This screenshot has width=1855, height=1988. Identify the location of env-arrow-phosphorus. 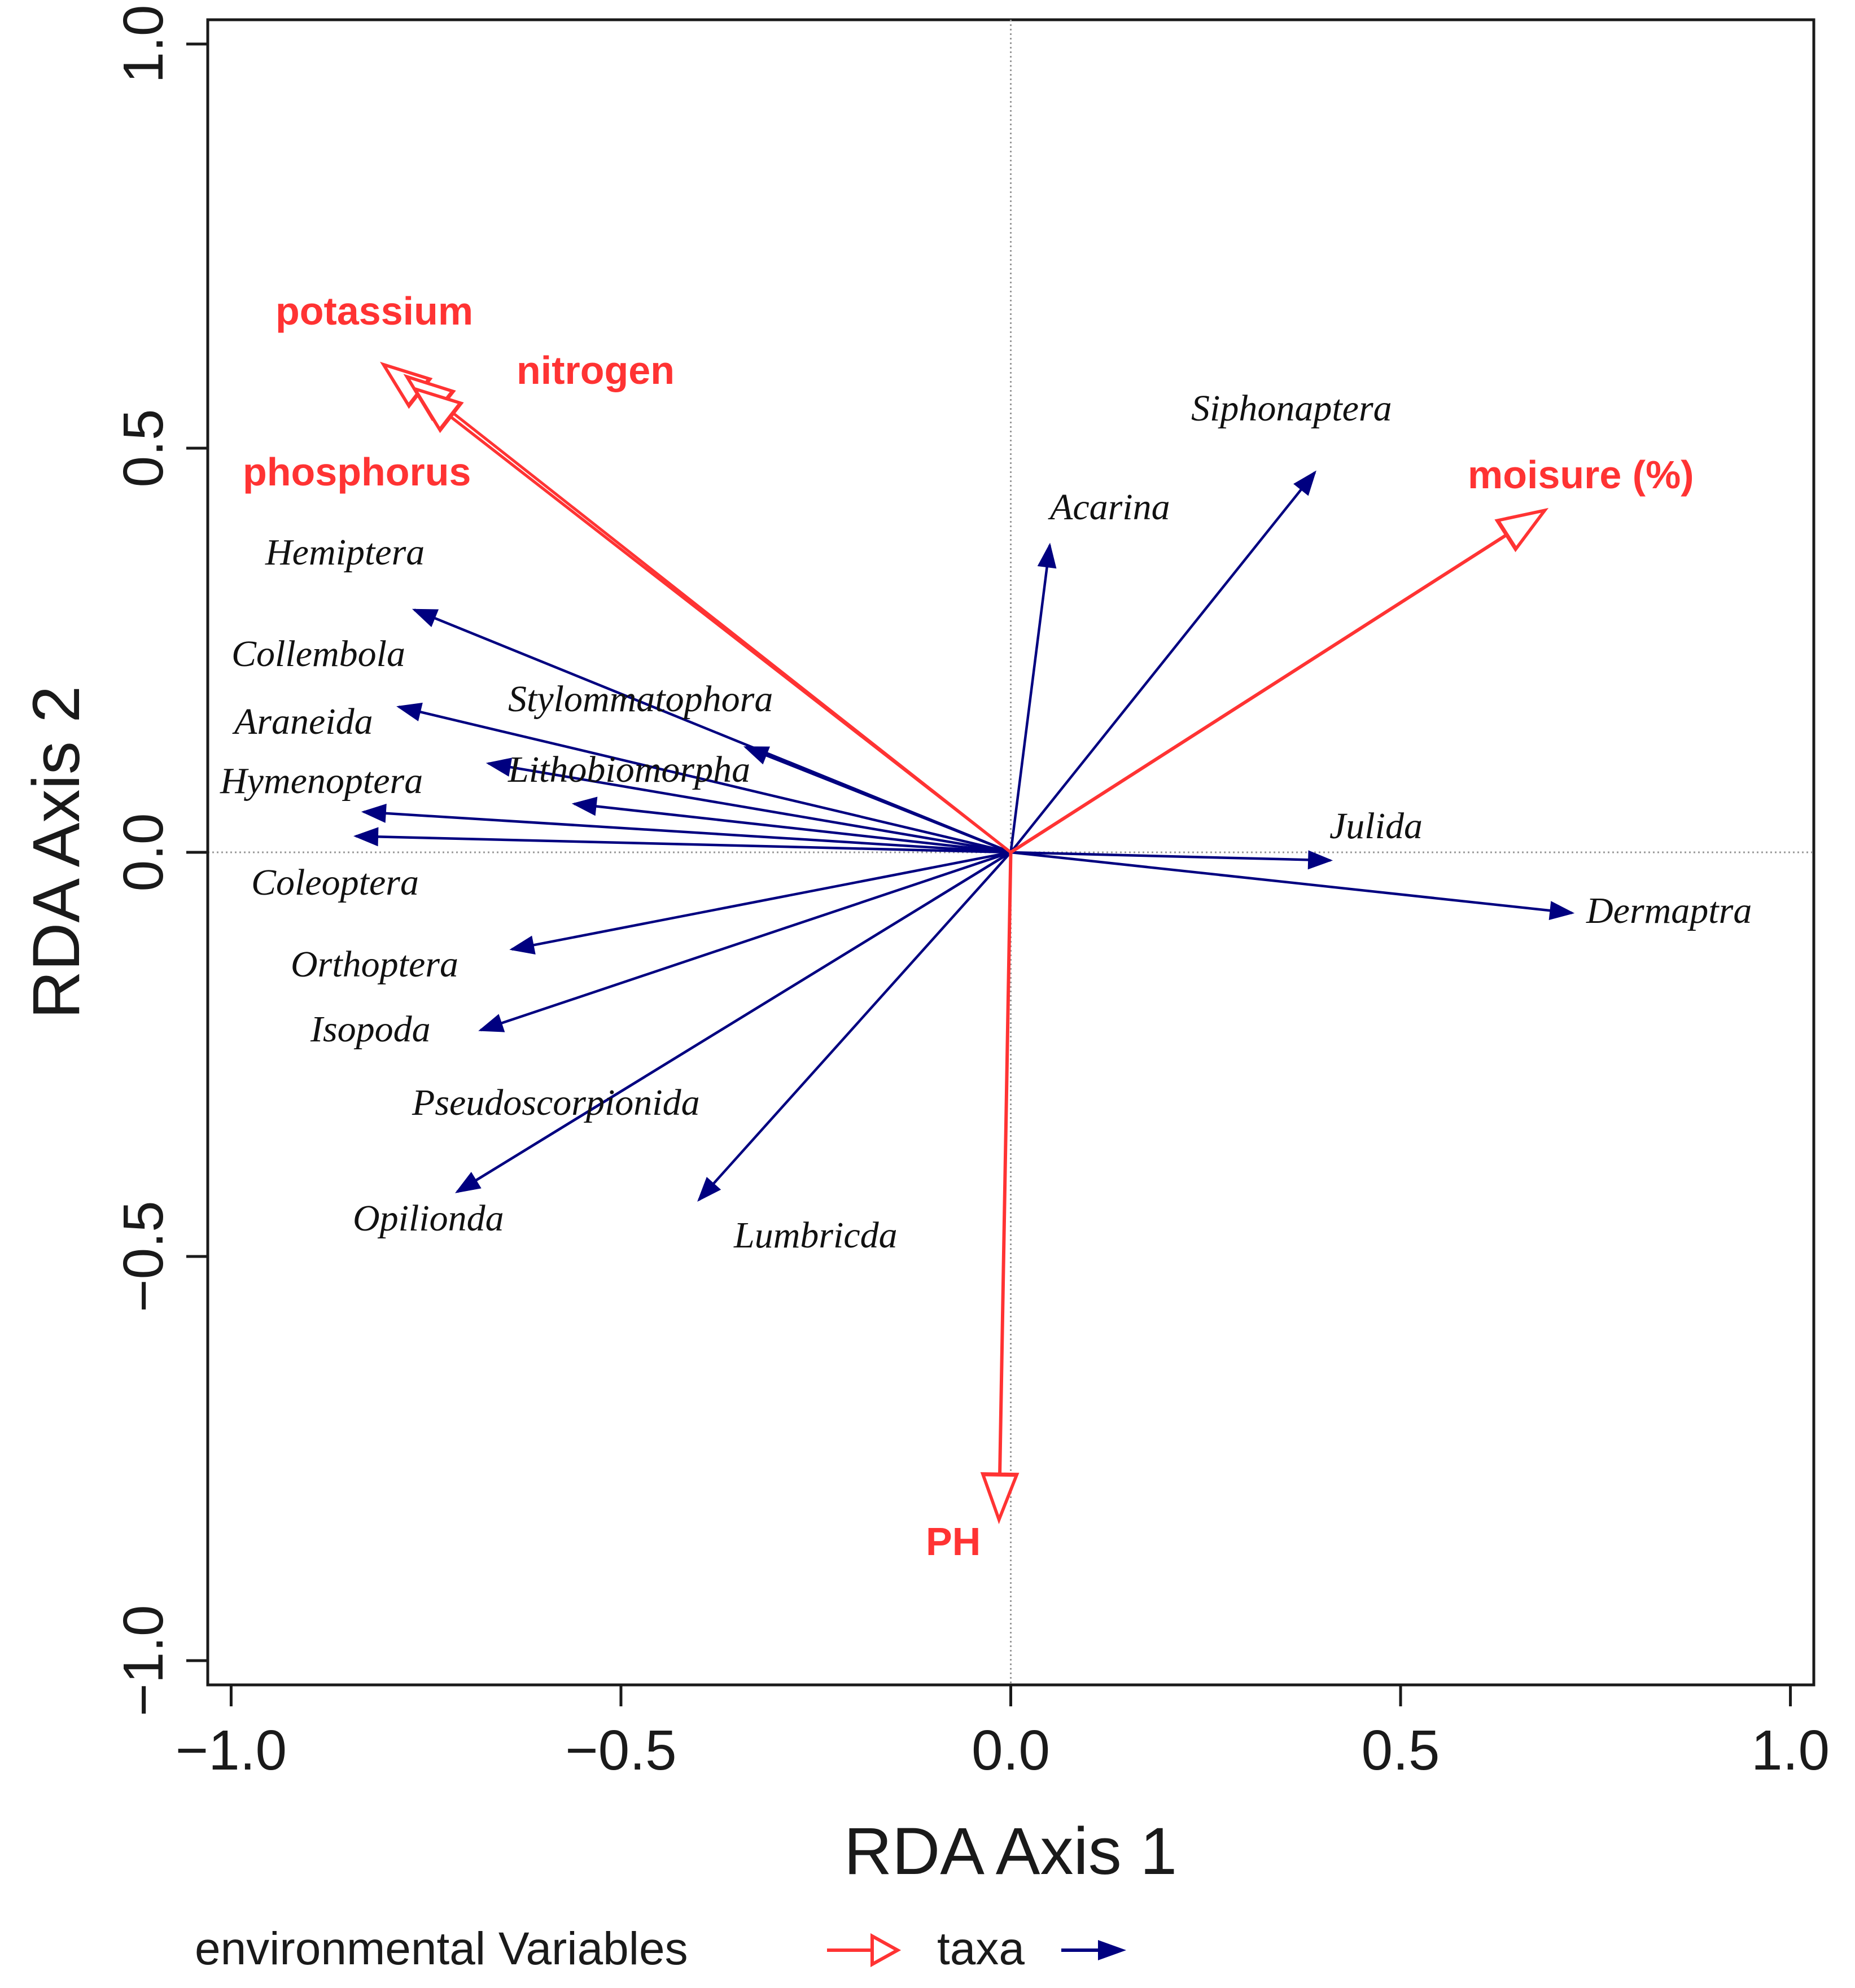
(712, 619).